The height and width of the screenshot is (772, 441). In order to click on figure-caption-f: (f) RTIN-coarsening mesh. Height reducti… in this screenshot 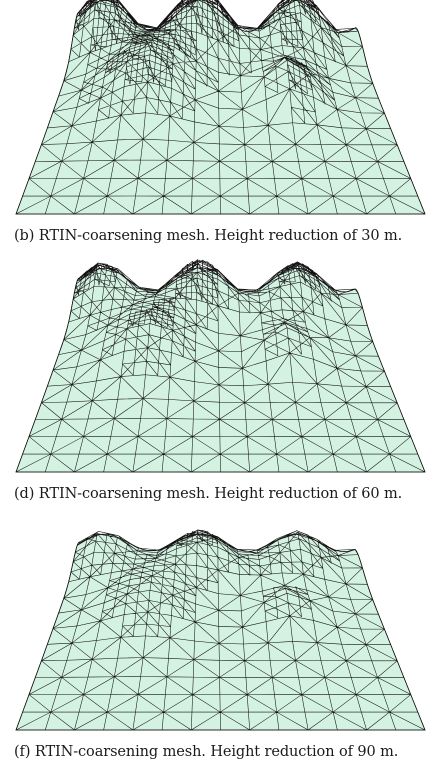, I will do `click(206, 752)`.